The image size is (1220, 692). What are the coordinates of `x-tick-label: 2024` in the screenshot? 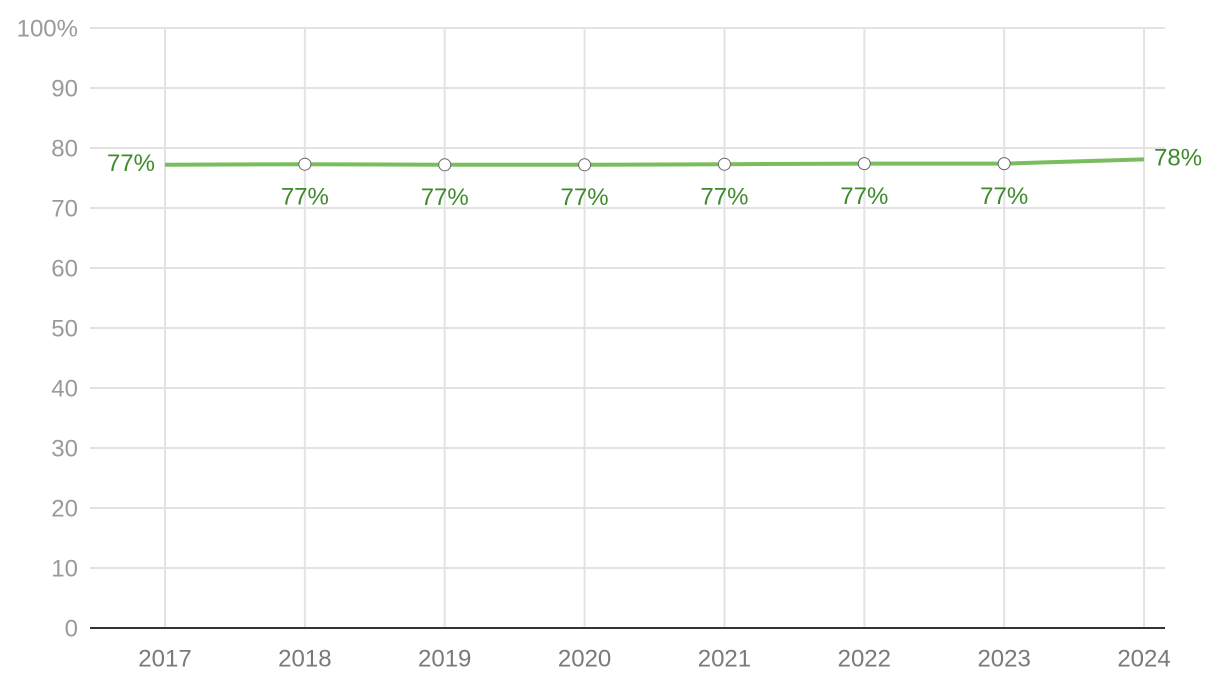 It's located at (1143, 658).